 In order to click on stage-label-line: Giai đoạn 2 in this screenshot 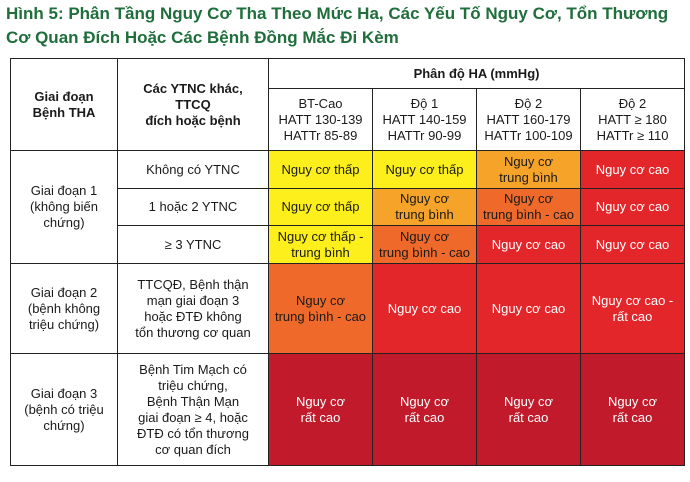, I will do `click(64, 292)`.